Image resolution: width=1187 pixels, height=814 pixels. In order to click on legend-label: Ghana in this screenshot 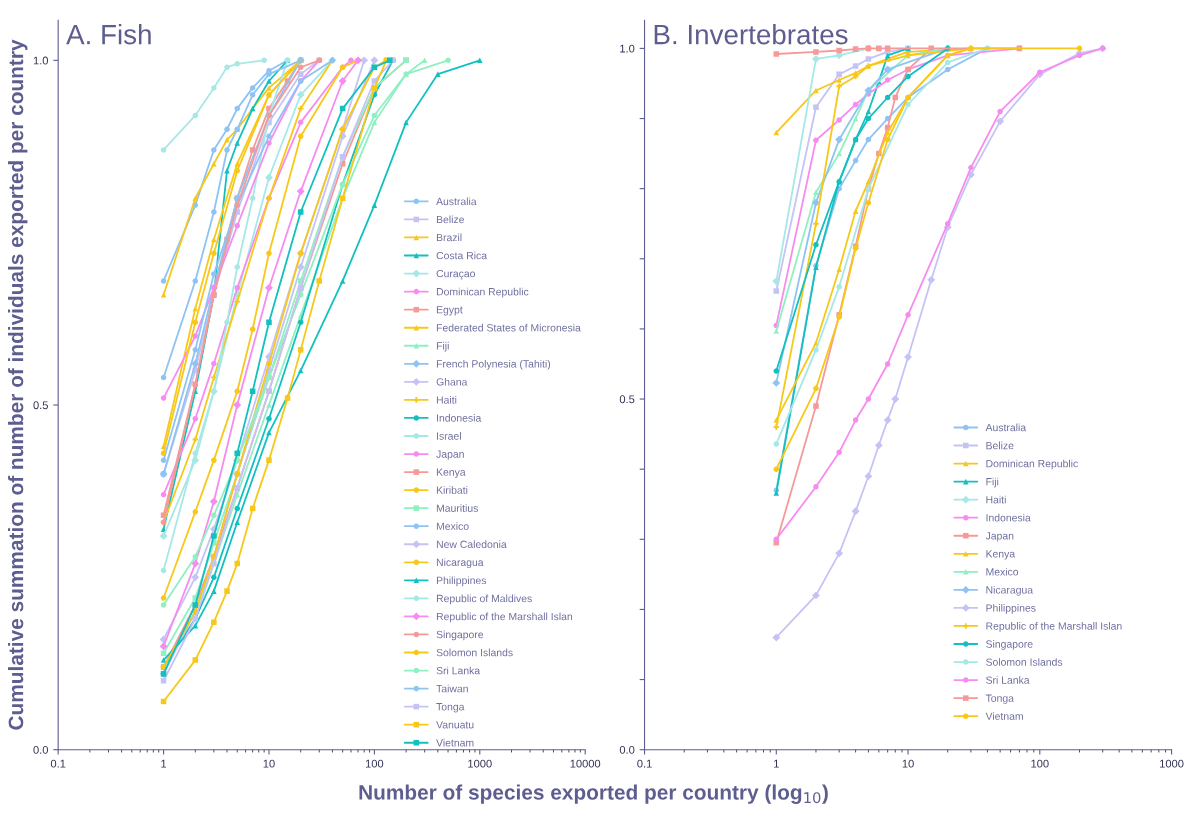, I will do `click(452, 381)`.